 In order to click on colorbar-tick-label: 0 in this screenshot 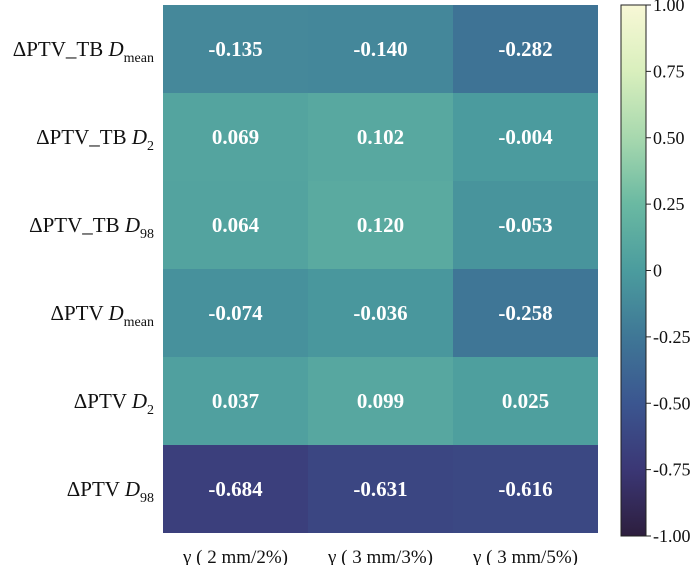, I will do `click(657, 271)`.